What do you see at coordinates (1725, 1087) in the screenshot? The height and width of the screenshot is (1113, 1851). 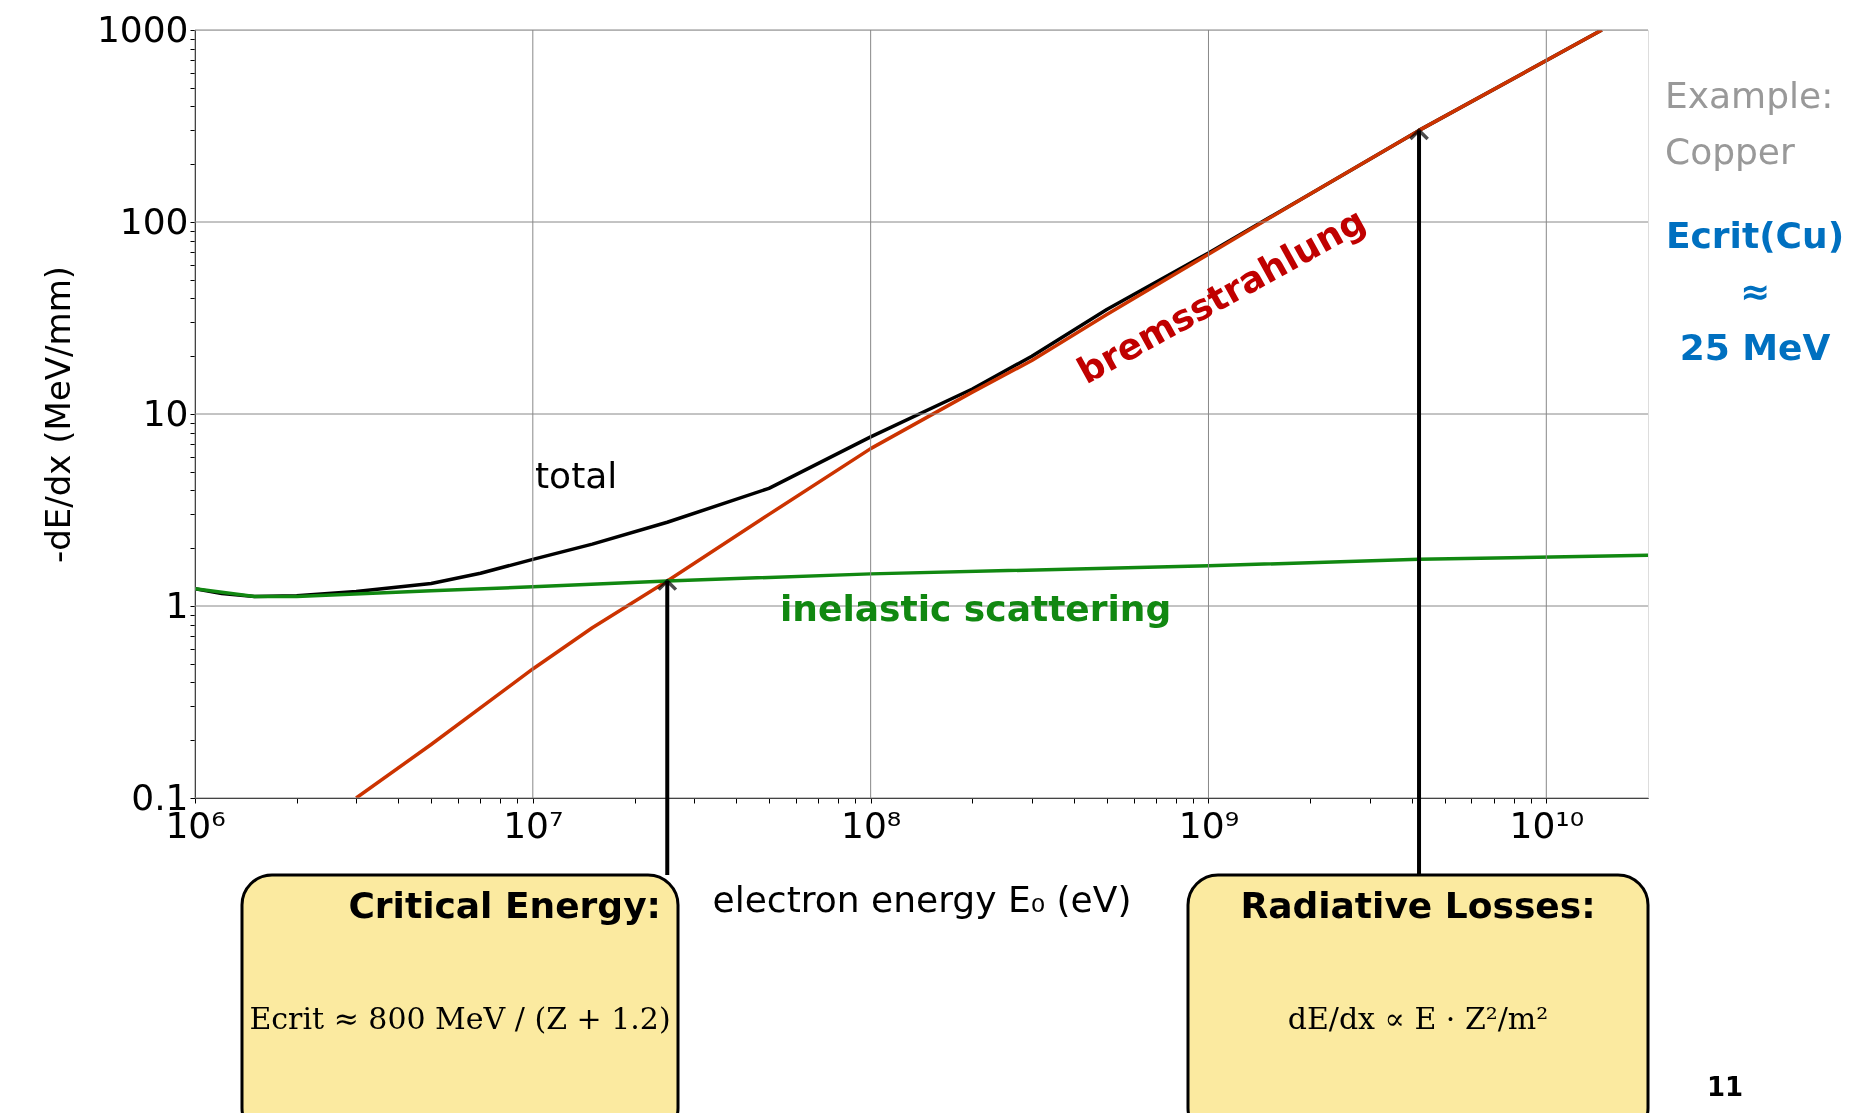 I see `text: 11` at bounding box center [1725, 1087].